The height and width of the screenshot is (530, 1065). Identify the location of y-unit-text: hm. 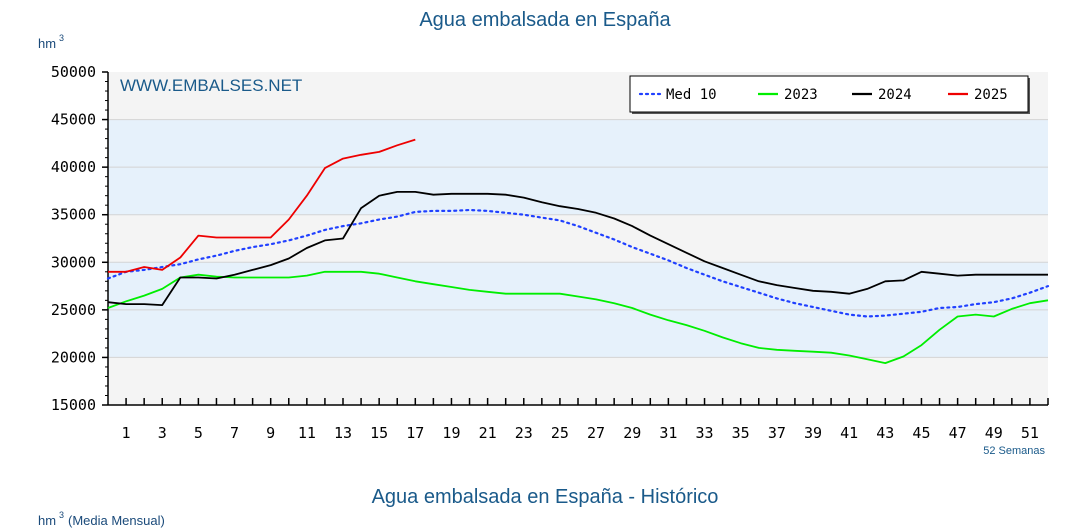
(47, 43).